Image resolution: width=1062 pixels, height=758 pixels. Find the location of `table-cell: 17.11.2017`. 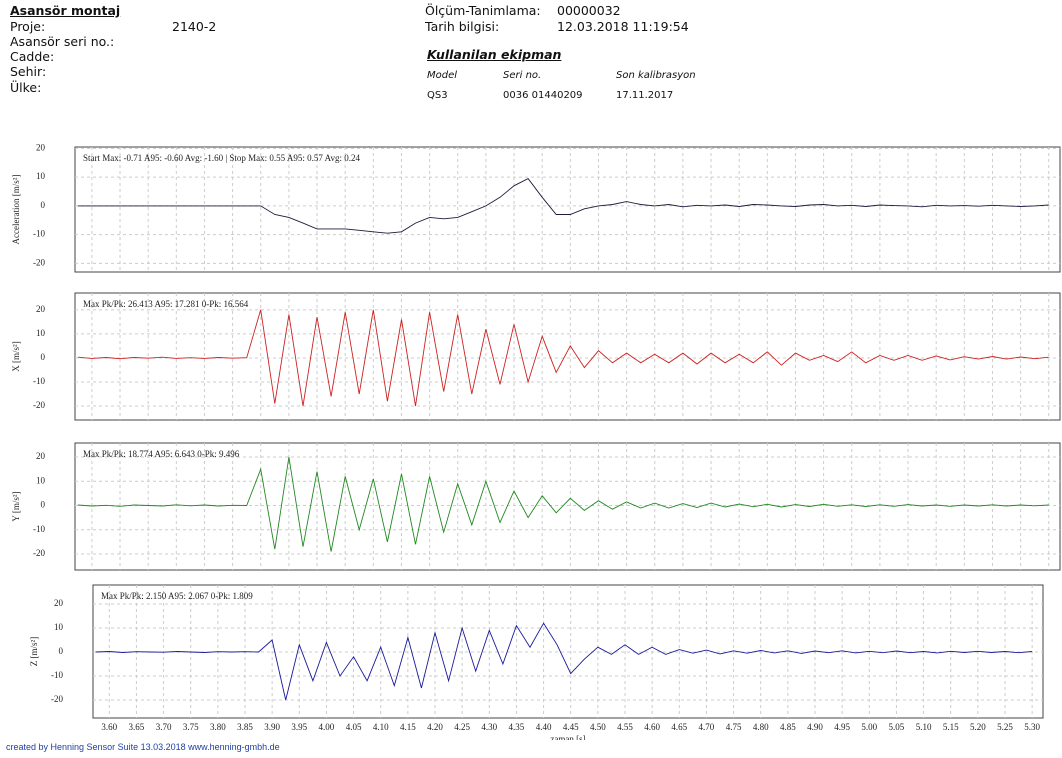

table-cell: 17.11.2017 is located at coordinates (645, 95).